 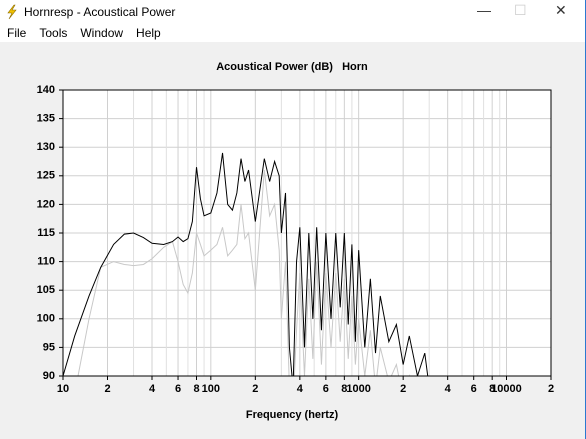 I want to click on y-tick-label: 90, so click(x=49, y=376).